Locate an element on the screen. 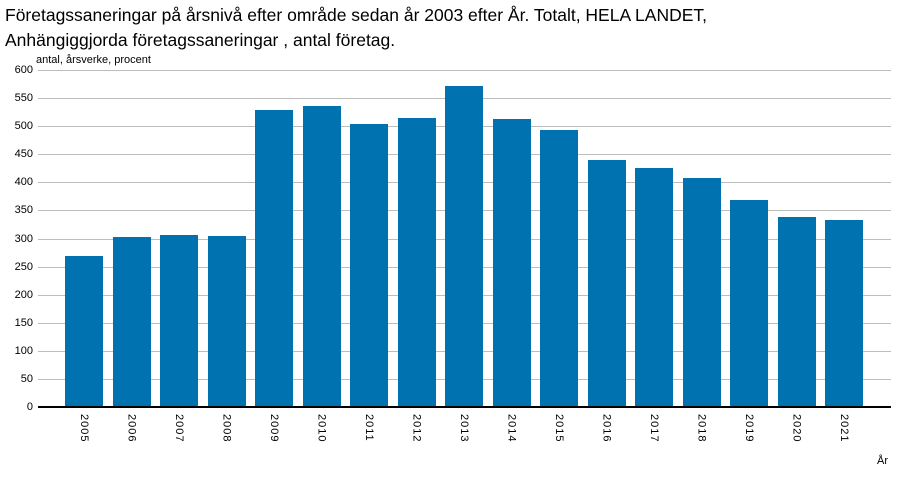  x-label-cell-2008: 2008 is located at coordinates (227, 440).